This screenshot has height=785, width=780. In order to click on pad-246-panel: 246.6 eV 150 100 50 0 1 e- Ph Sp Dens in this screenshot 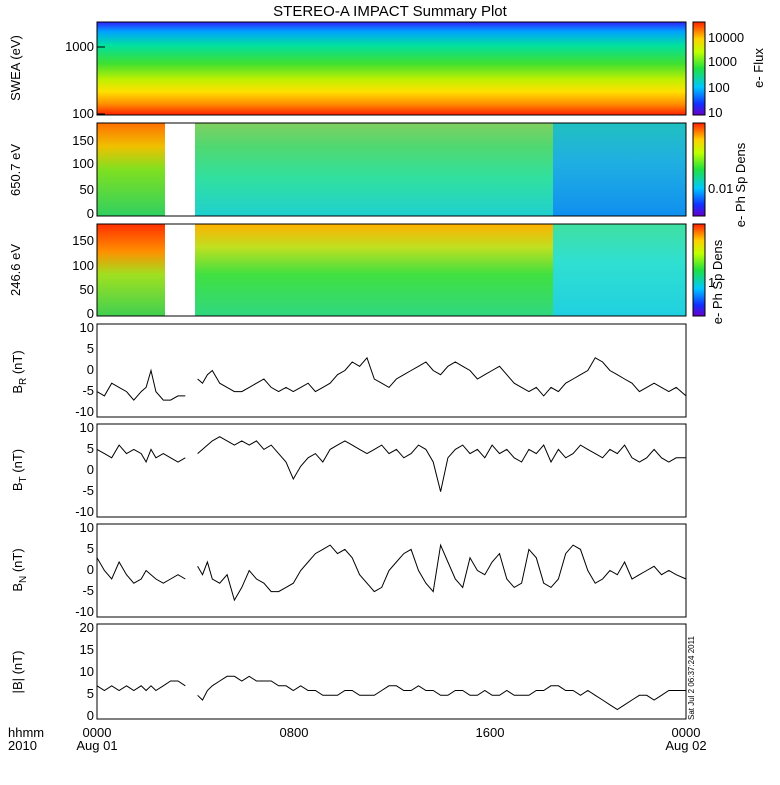, I will do `click(366, 273)`.